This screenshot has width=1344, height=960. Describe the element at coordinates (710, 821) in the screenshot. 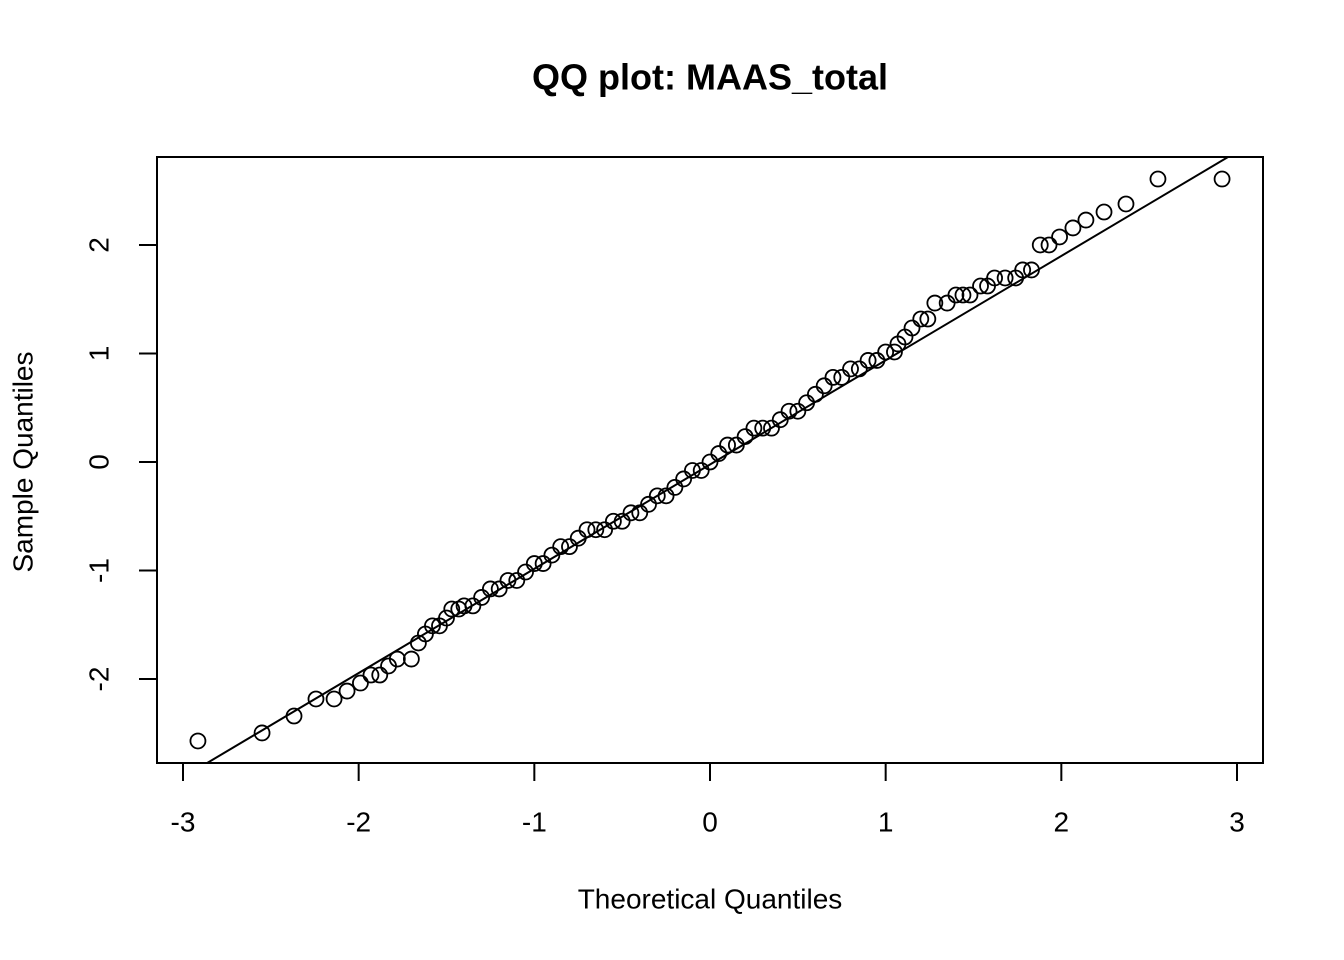

I see `x-tick-label: 0` at that location.